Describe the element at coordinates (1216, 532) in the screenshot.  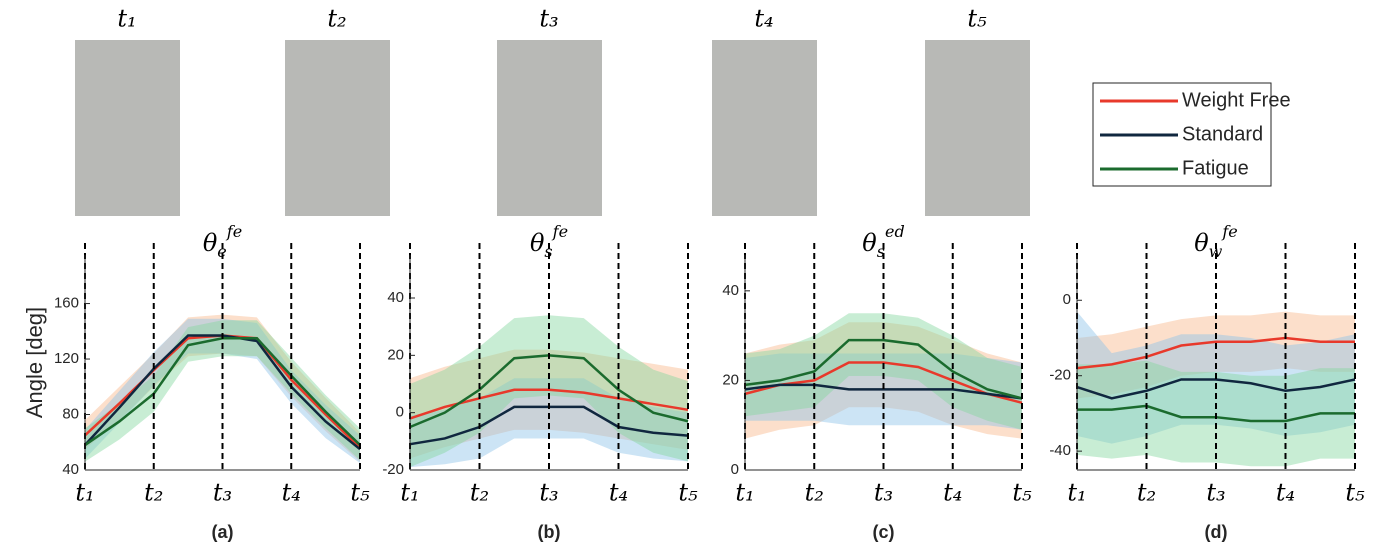
I see `panel-label: (d)` at that location.